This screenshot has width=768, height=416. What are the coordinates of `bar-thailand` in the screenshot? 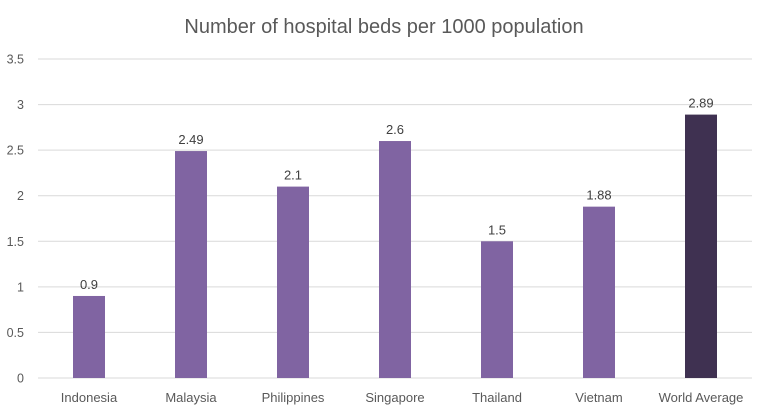 It's located at (497, 309).